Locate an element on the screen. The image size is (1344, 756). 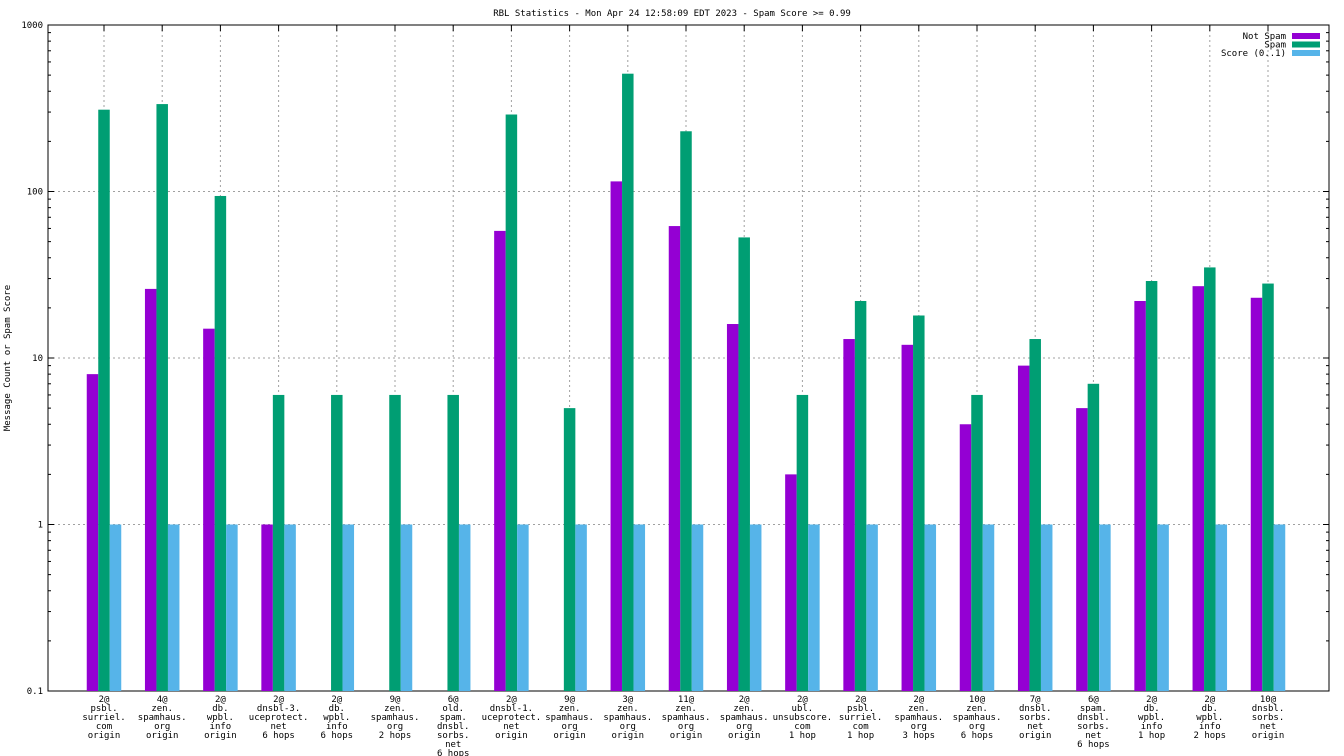
x-category-label: 7@ dnsbl. sorbs. net origin is located at coordinates (1035, 718).